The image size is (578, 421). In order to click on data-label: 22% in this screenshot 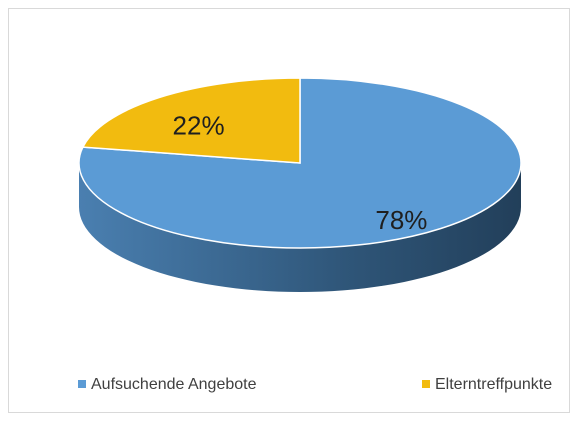, I will do `click(199, 126)`.